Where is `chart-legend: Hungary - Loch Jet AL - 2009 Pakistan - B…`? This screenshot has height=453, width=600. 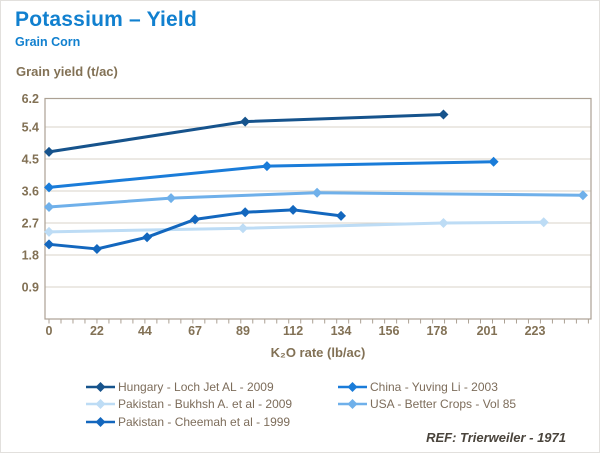 chart-legend: Hungary - Loch Jet AL - 2009 Pakistan - B… is located at coordinates (300, 405).